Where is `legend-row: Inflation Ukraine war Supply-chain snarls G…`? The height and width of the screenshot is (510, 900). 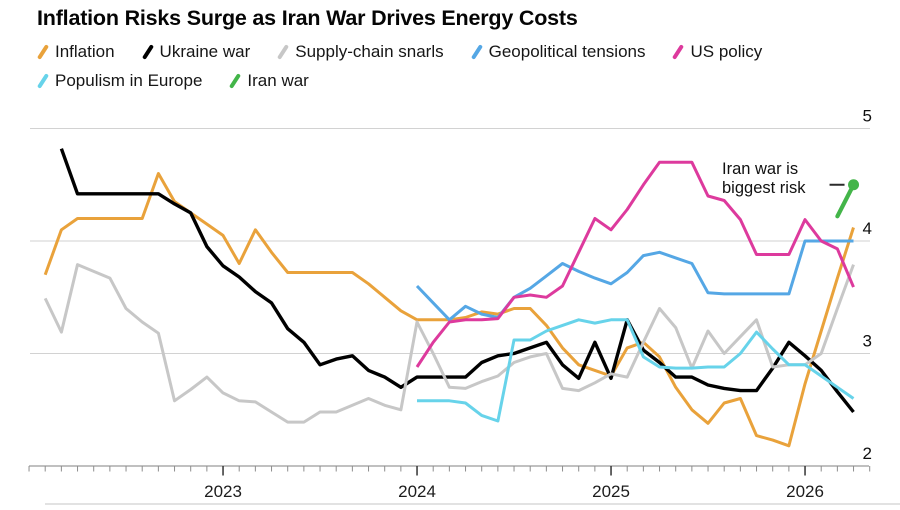 legend-row: Inflation Ukraine war Supply-chain snarls G… is located at coordinates (456, 52).